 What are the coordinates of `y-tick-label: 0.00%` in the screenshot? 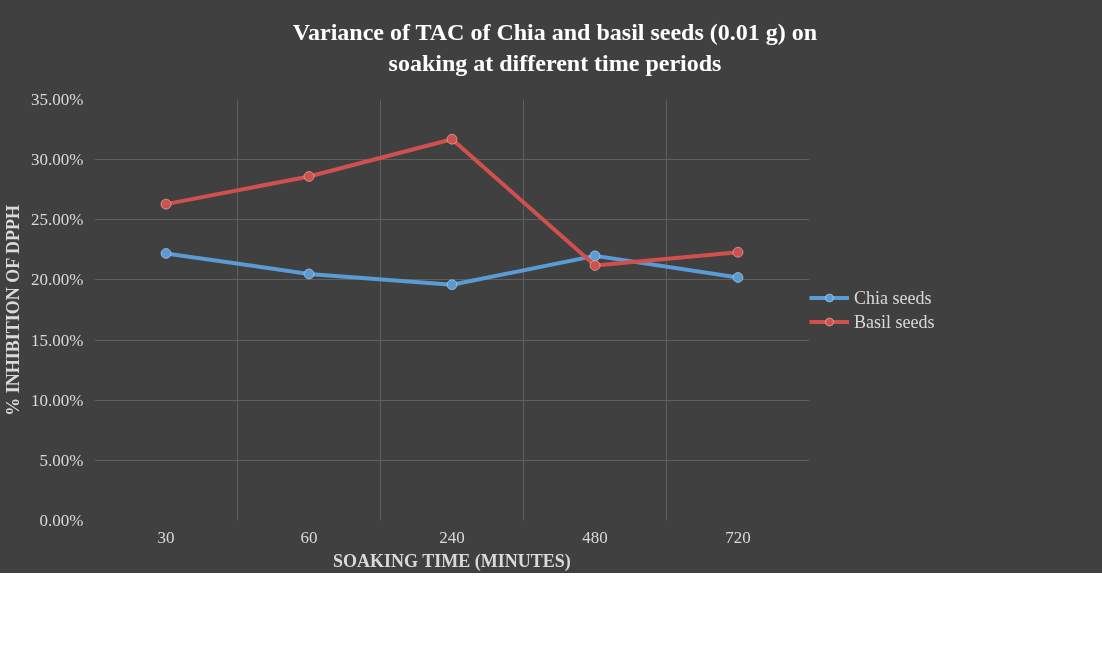 It's located at (61, 521).